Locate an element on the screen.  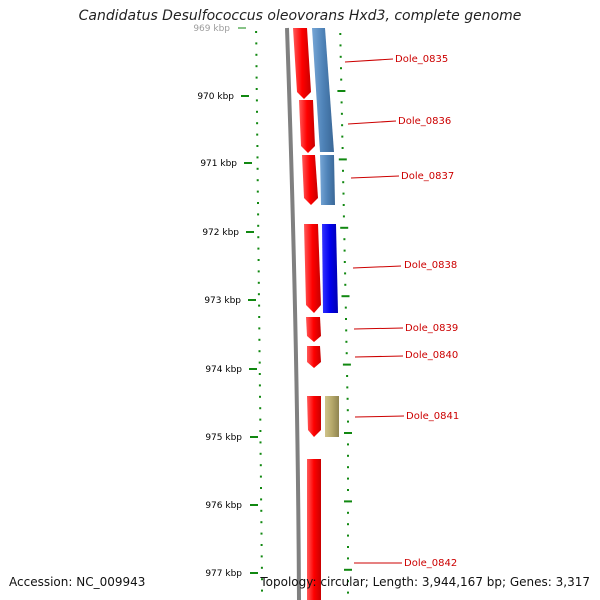
gene-callout: Dole_0841 is located at coordinates (406, 416).